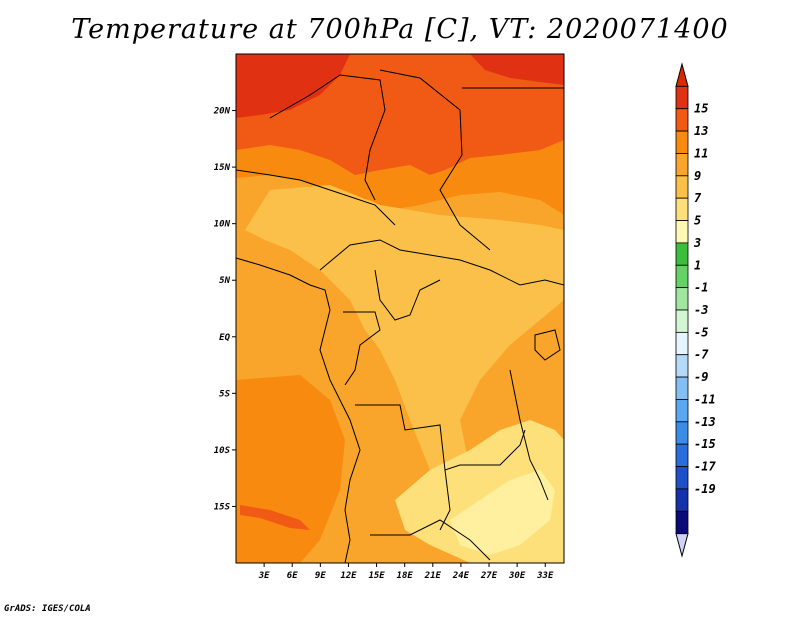  What do you see at coordinates (222, 112) in the screenshot?
I see `lat-tick-label: 20N` at bounding box center [222, 112].